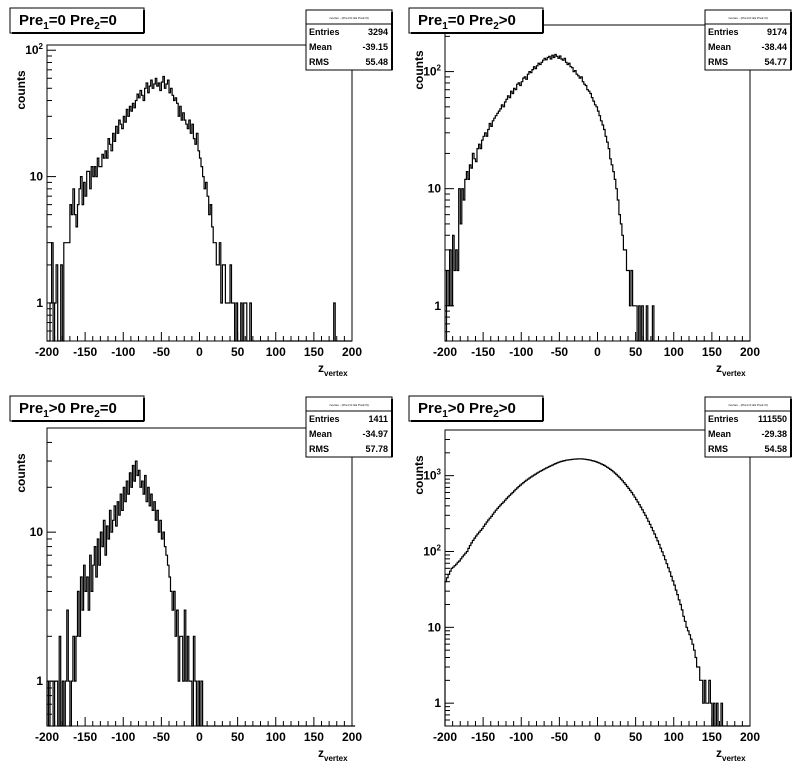 This screenshot has width=796, height=772. Describe the element at coordinates (775, 62) in the screenshot. I see `stats-value: 54.77` at that location.